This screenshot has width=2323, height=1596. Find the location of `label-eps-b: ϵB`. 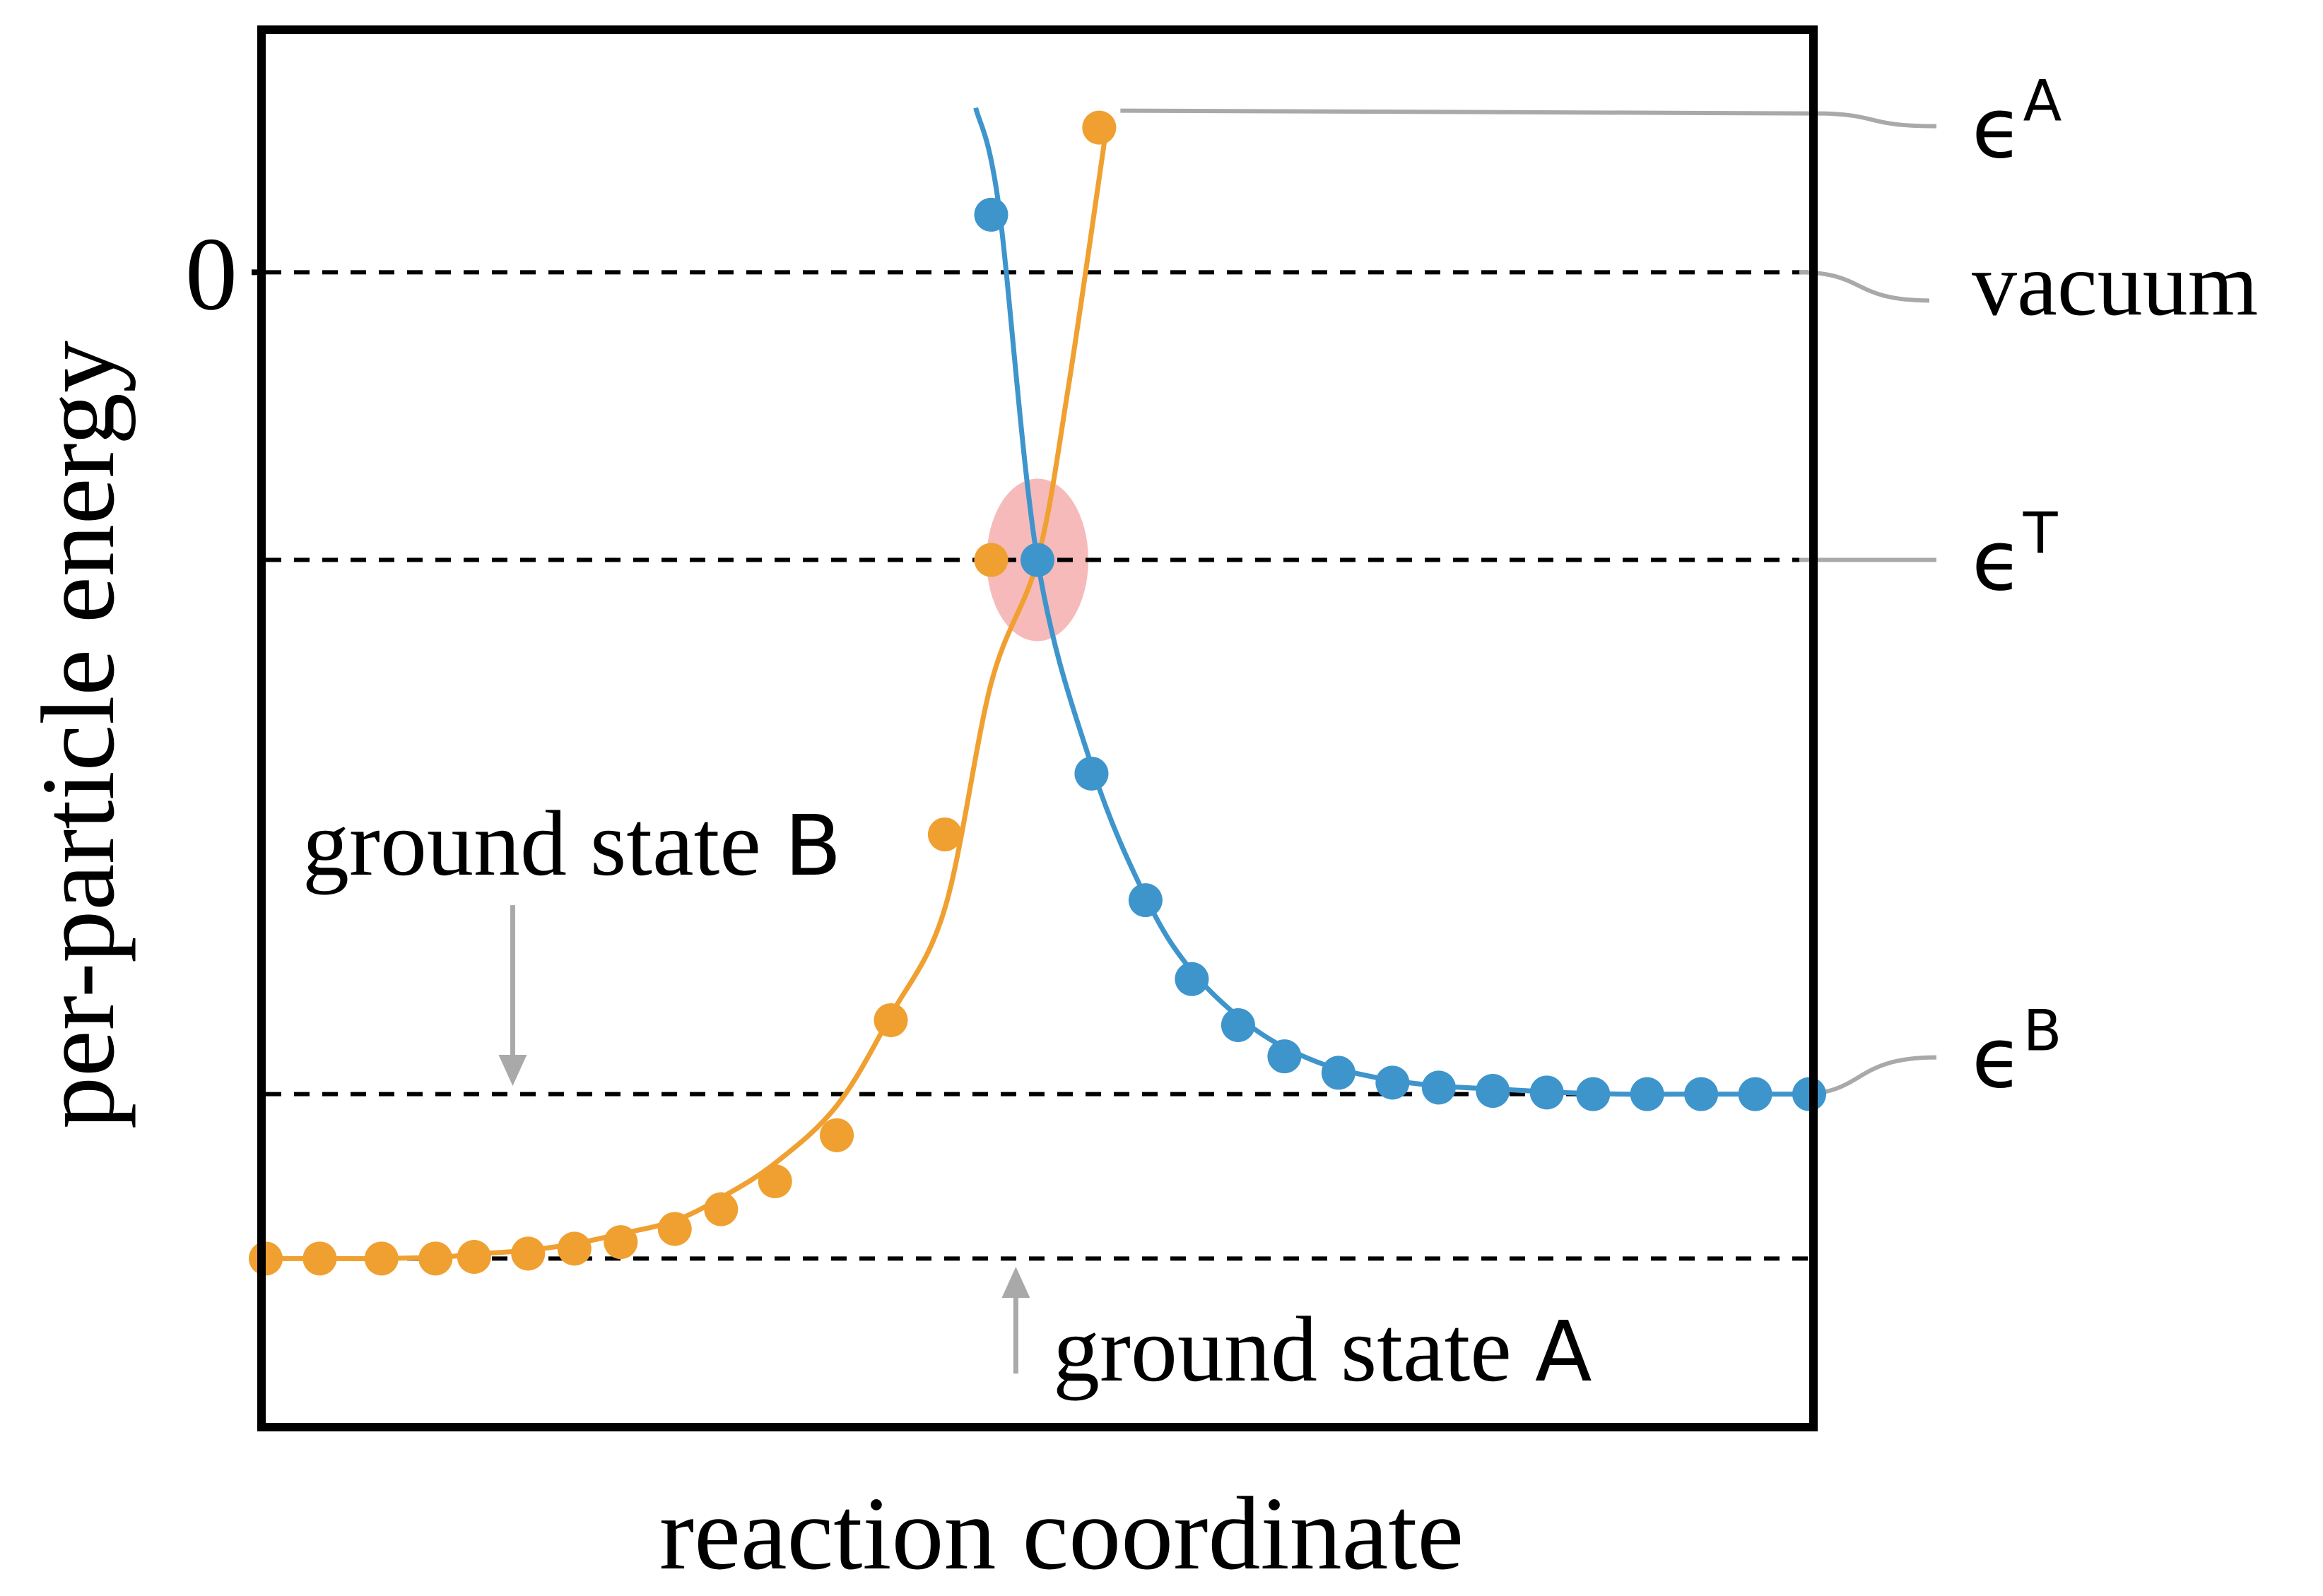

label-eps-b: ϵB is located at coordinates (2017, 1053).